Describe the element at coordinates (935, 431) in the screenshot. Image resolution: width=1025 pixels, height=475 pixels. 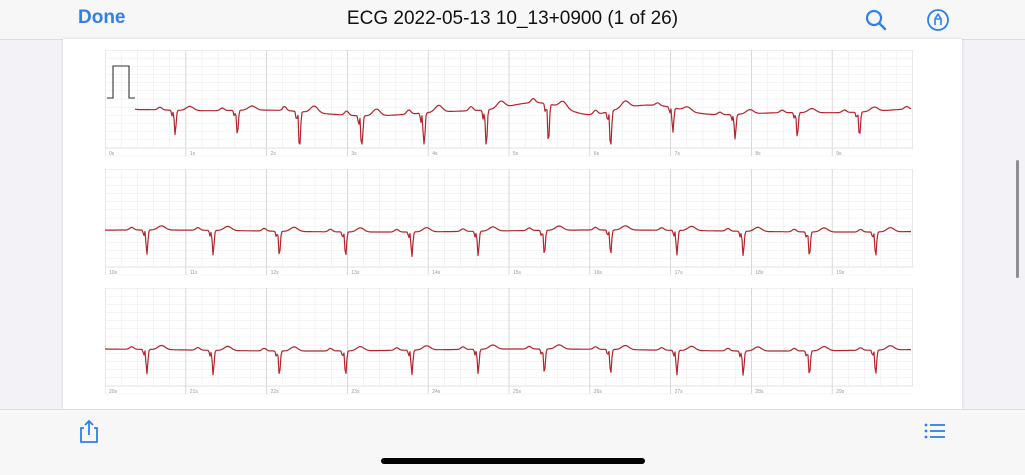
I see `list-icon` at that location.